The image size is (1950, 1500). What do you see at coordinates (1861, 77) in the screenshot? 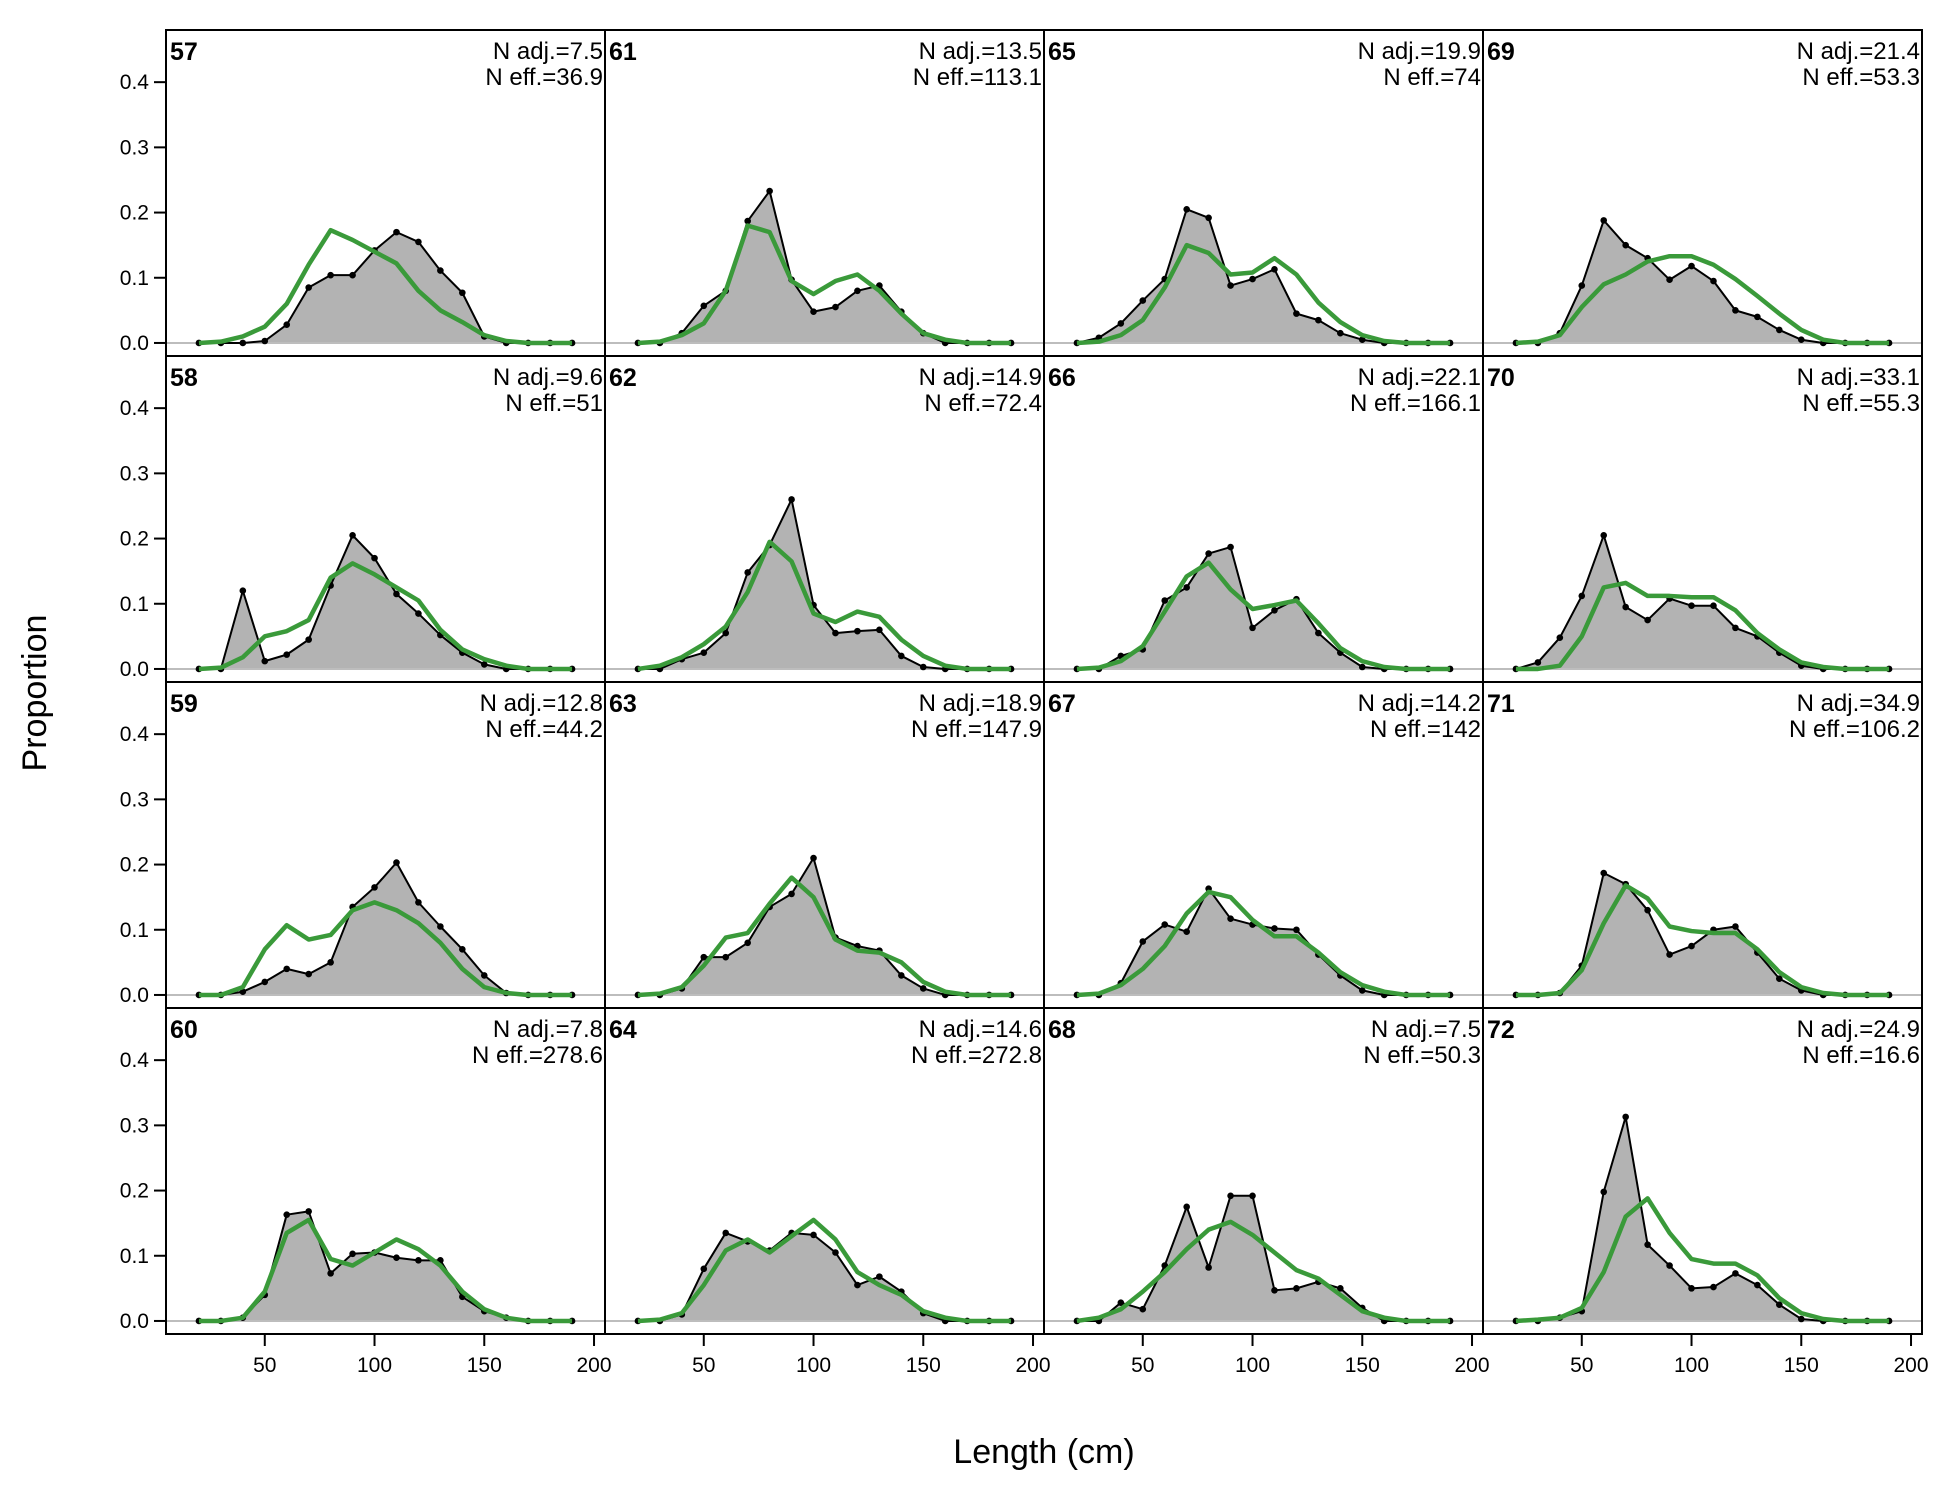
I see `panel-n-eff: N eff.=53.3` at bounding box center [1861, 77].